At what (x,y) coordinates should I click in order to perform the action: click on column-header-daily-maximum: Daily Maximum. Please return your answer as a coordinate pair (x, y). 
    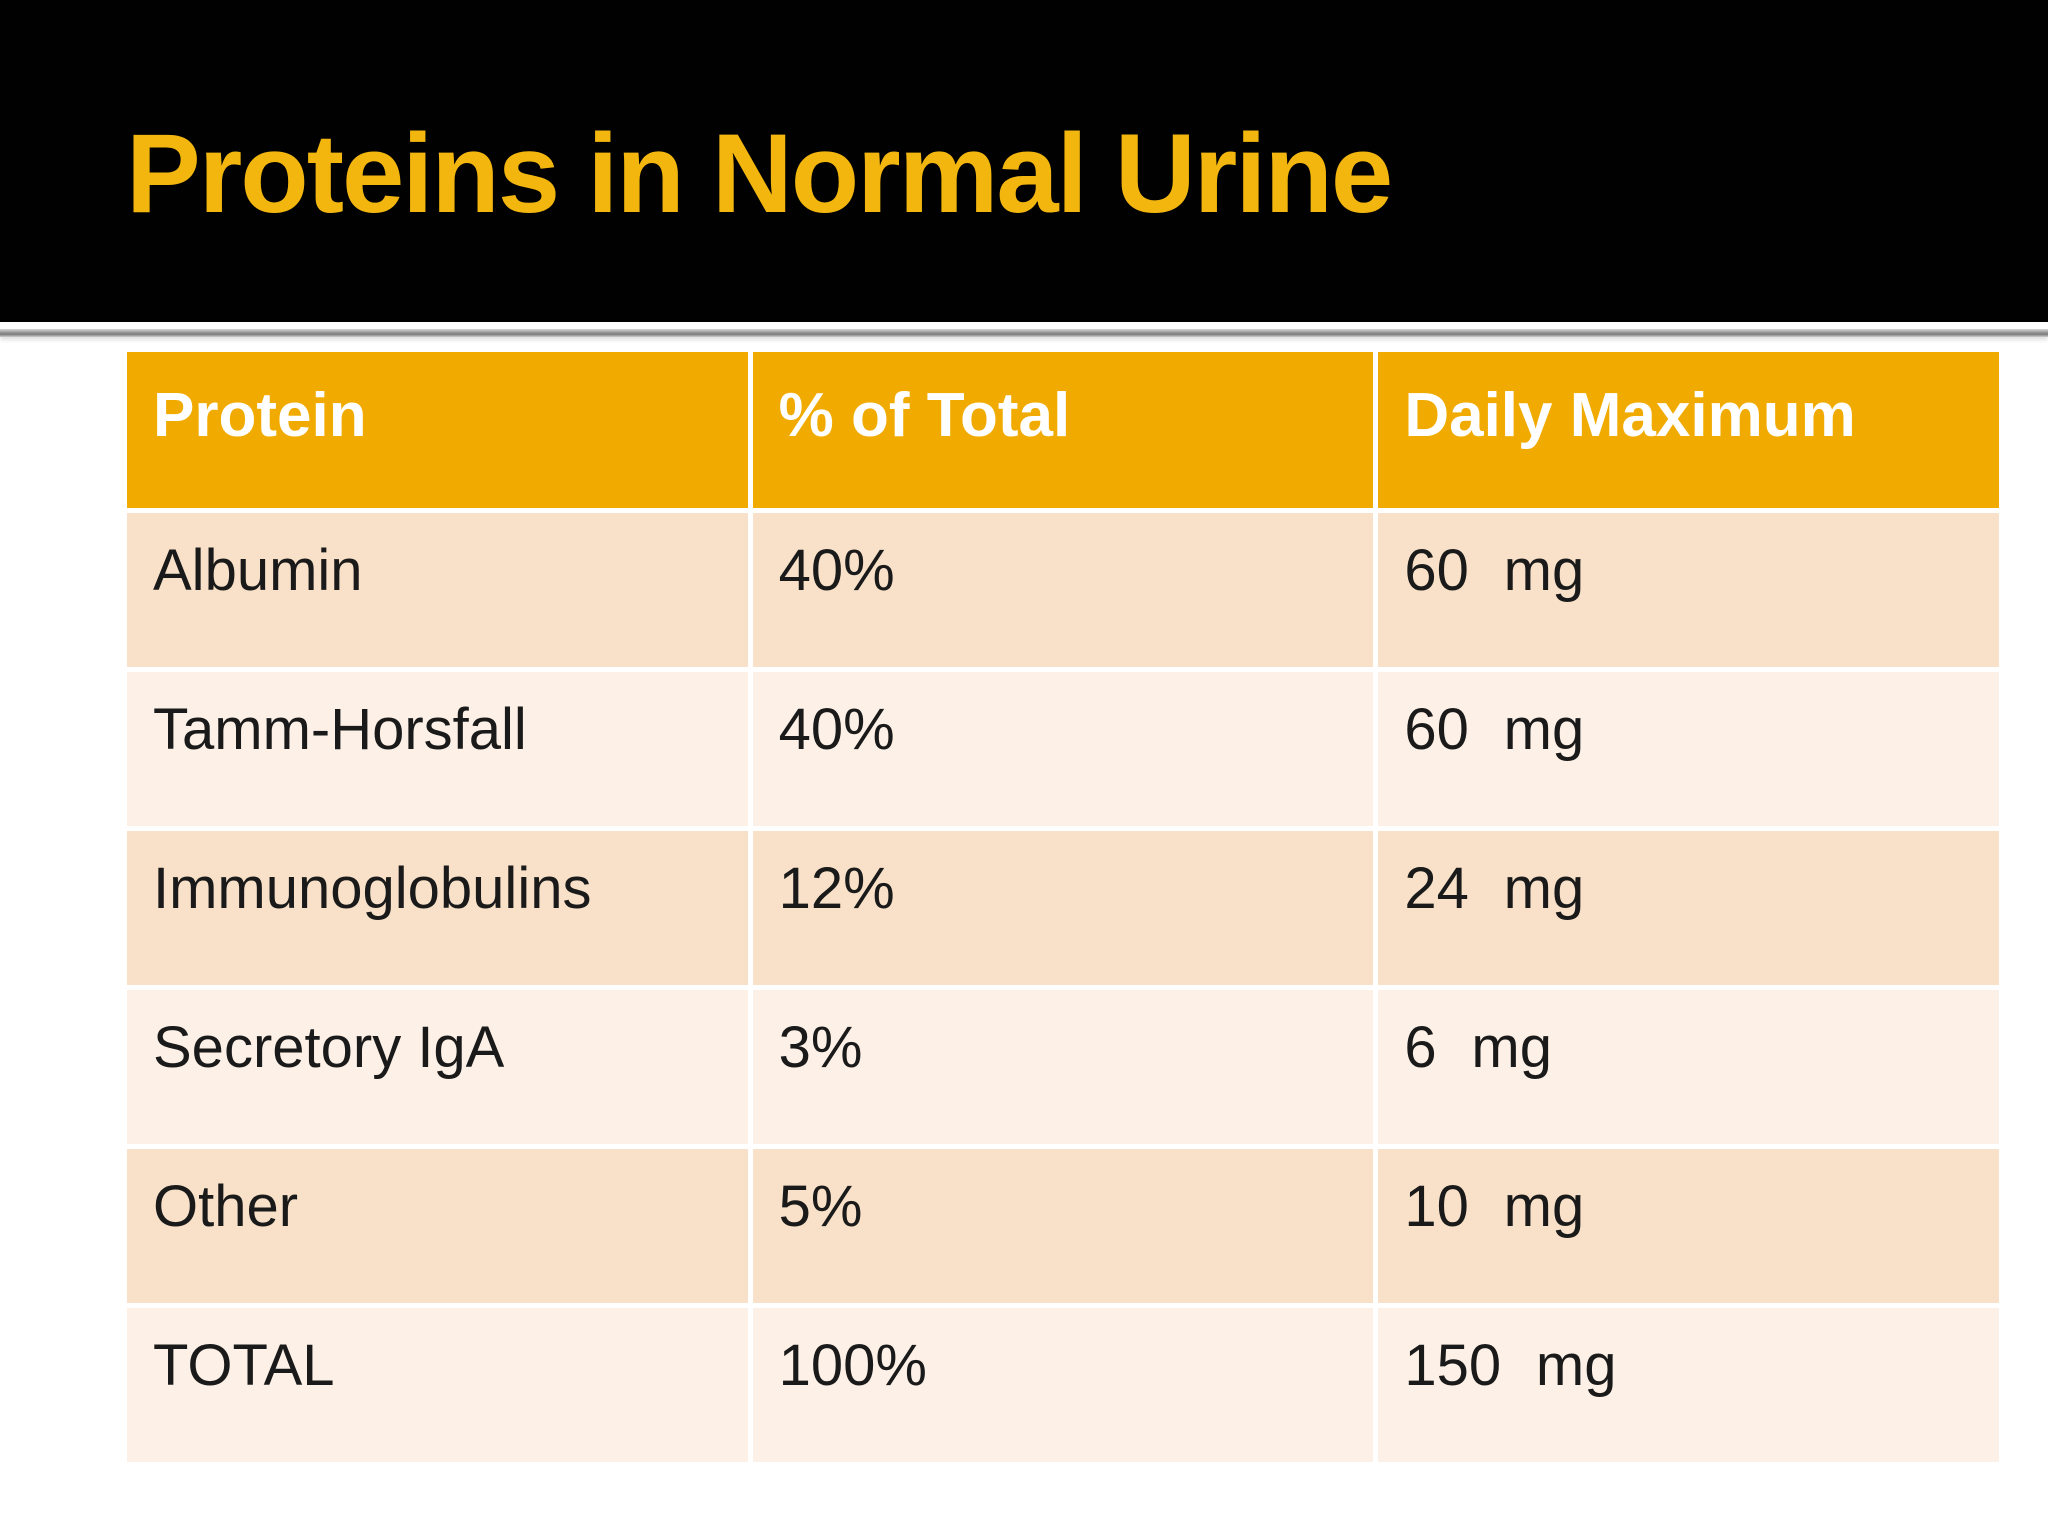
    Looking at the image, I should click on (1688, 430).